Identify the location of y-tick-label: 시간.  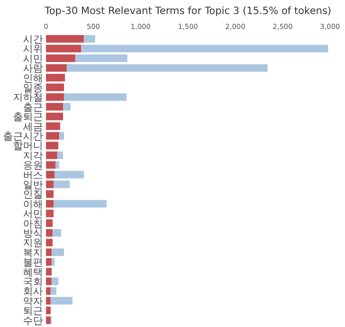
(33, 40).